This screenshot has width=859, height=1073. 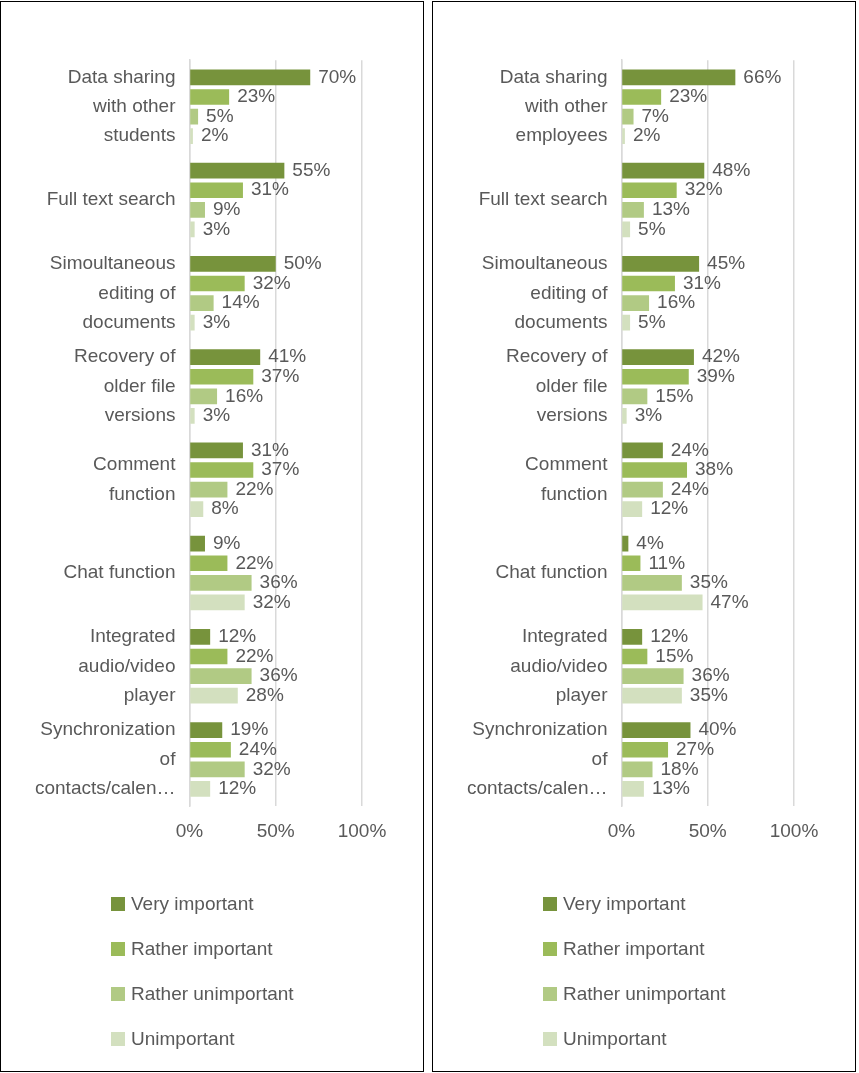 What do you see at coordinates (551, 572) in the screenshot?
I see `y-tick-label: Chat function` at bounding box center [551, 572].